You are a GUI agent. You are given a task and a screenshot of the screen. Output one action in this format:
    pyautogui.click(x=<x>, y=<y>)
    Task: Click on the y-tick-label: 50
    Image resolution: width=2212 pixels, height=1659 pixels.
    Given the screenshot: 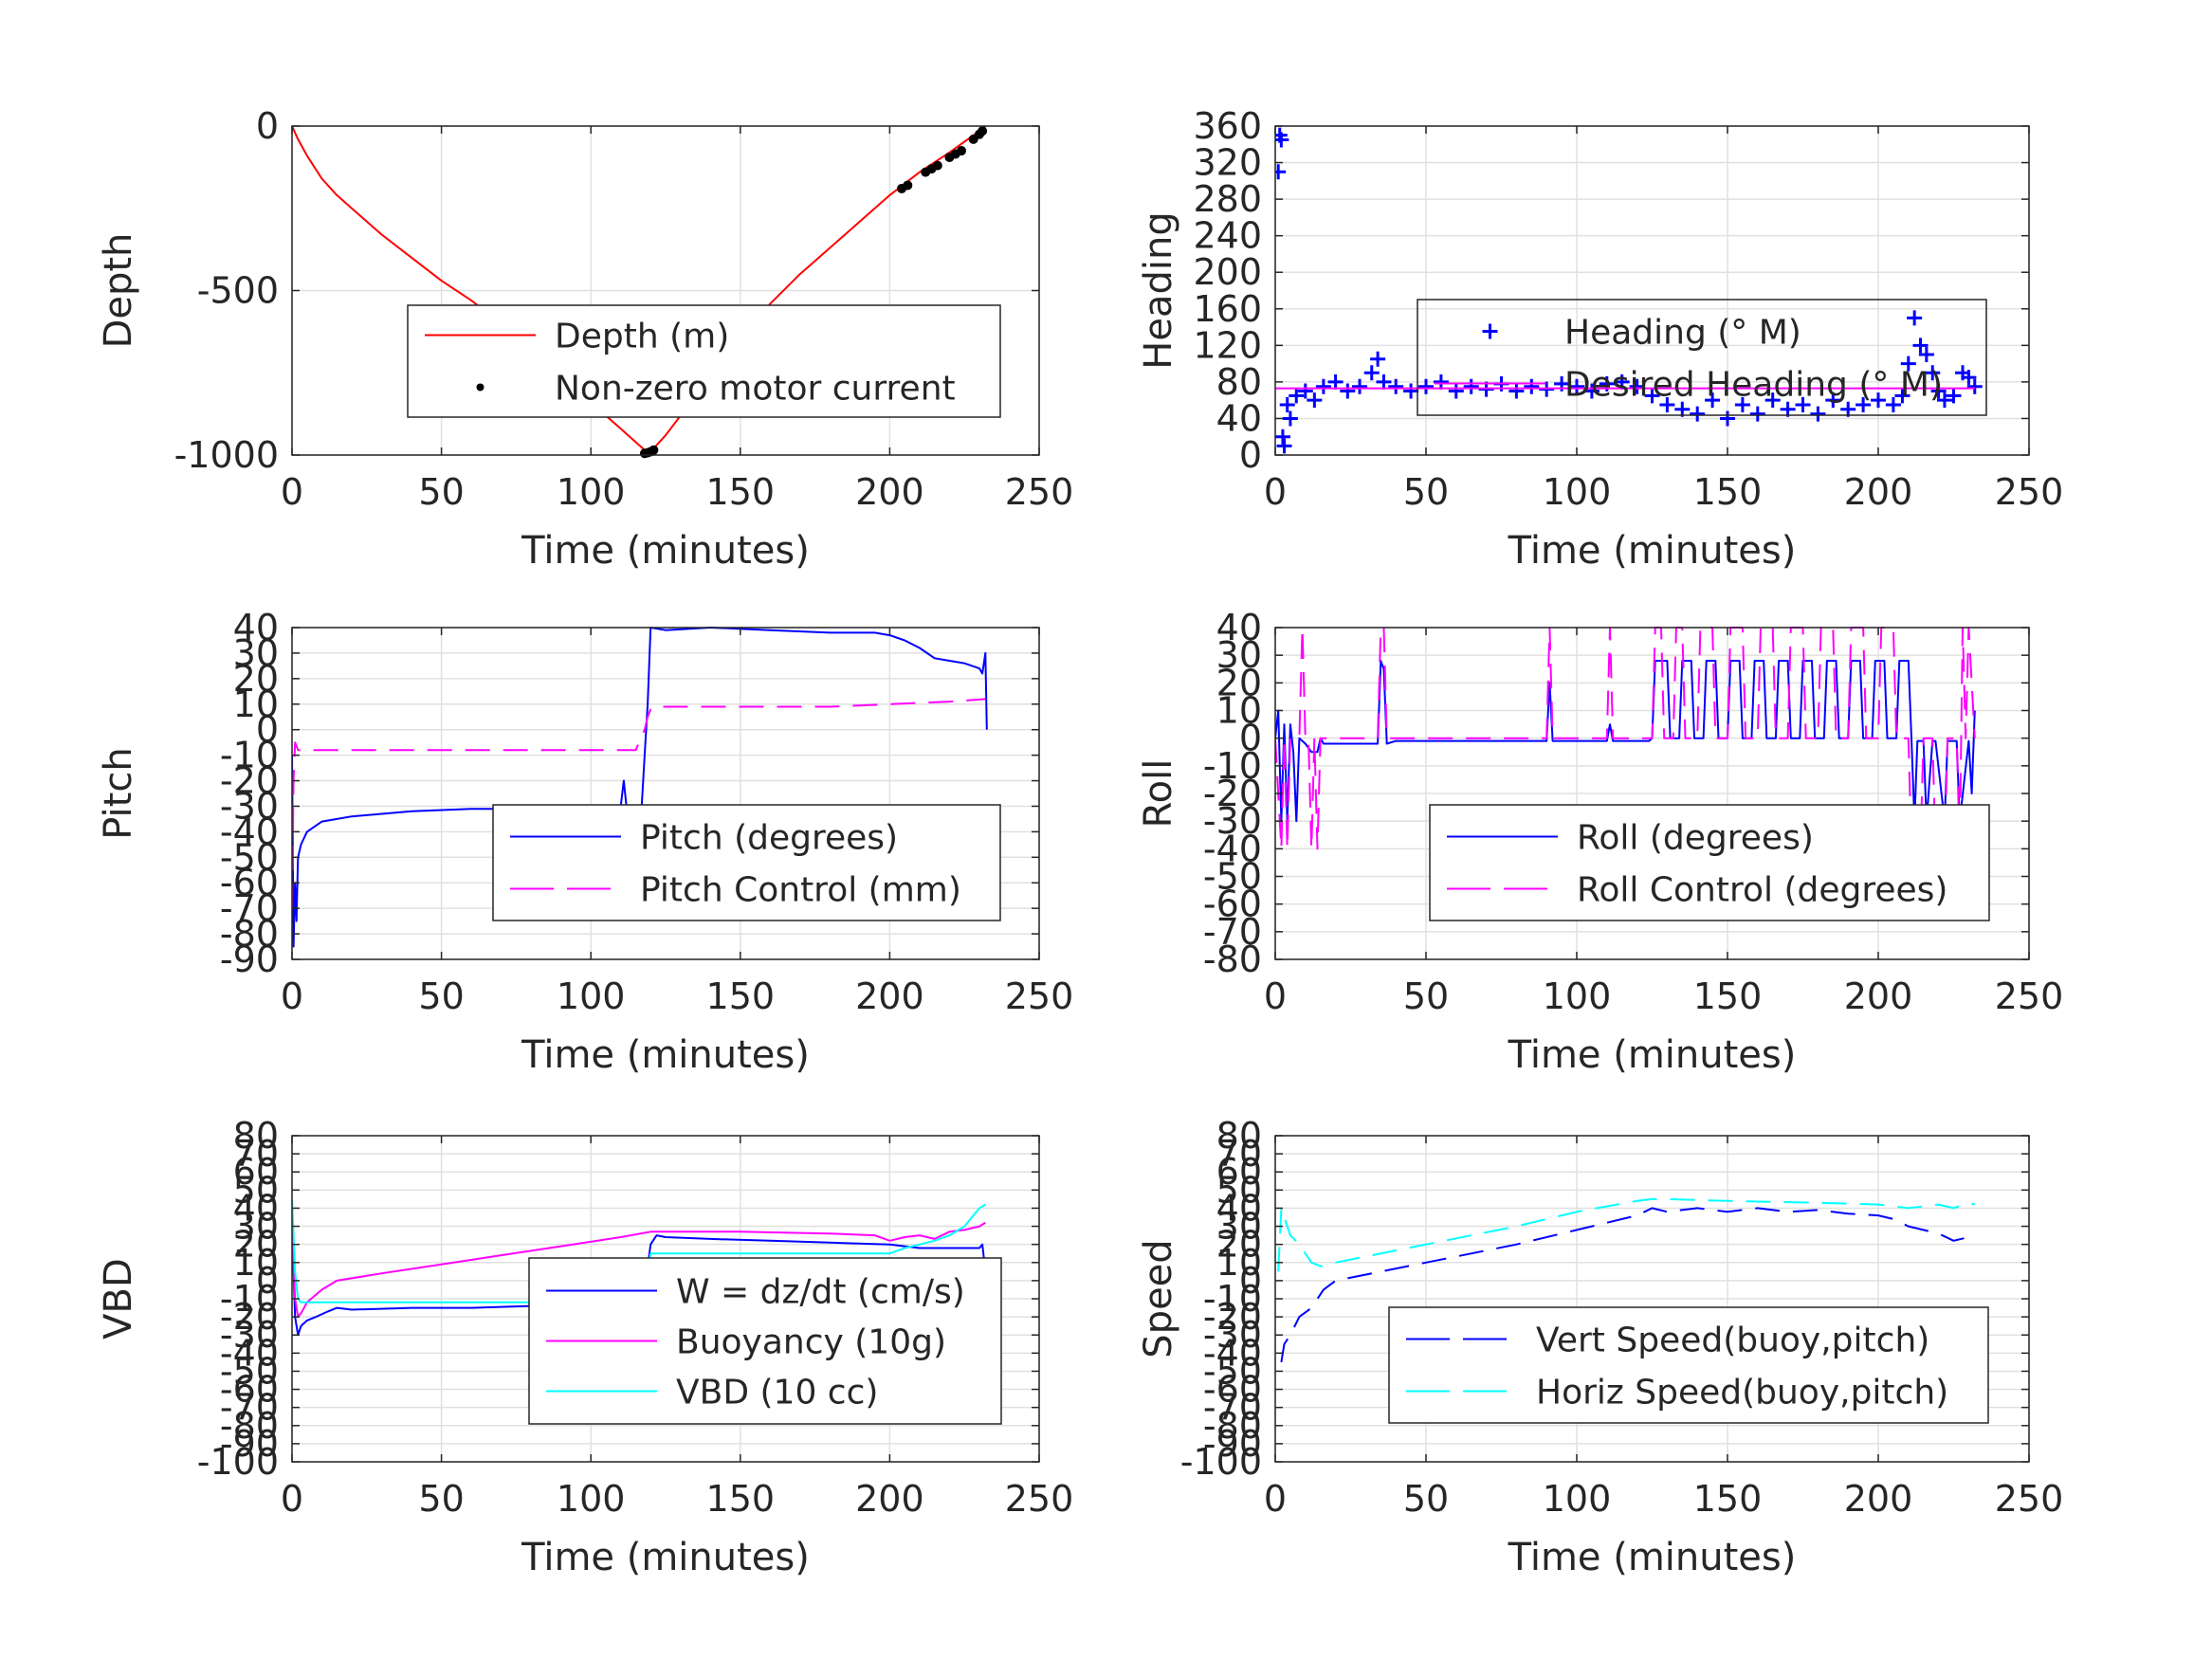 What is the action you would take?
    pyautogui.click(x=1239, y=1190)
    